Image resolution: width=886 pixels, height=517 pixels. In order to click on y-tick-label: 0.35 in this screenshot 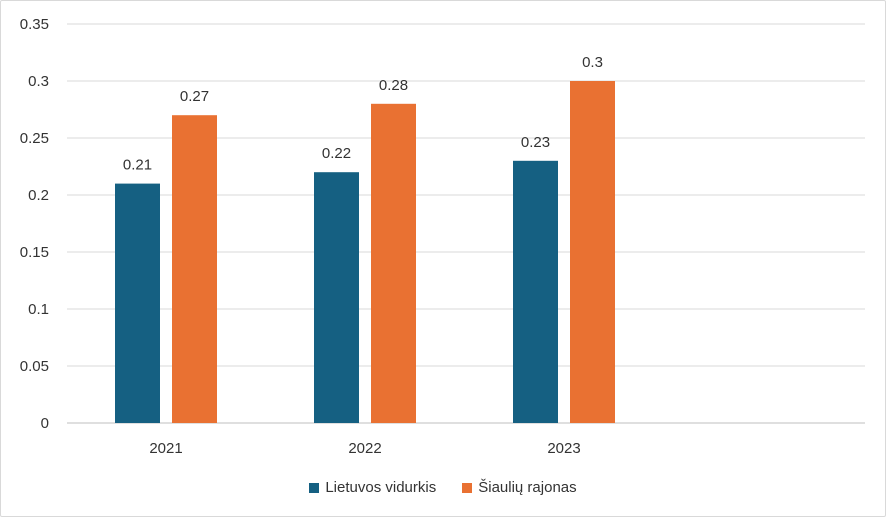, I will do `click(34, 24)`.